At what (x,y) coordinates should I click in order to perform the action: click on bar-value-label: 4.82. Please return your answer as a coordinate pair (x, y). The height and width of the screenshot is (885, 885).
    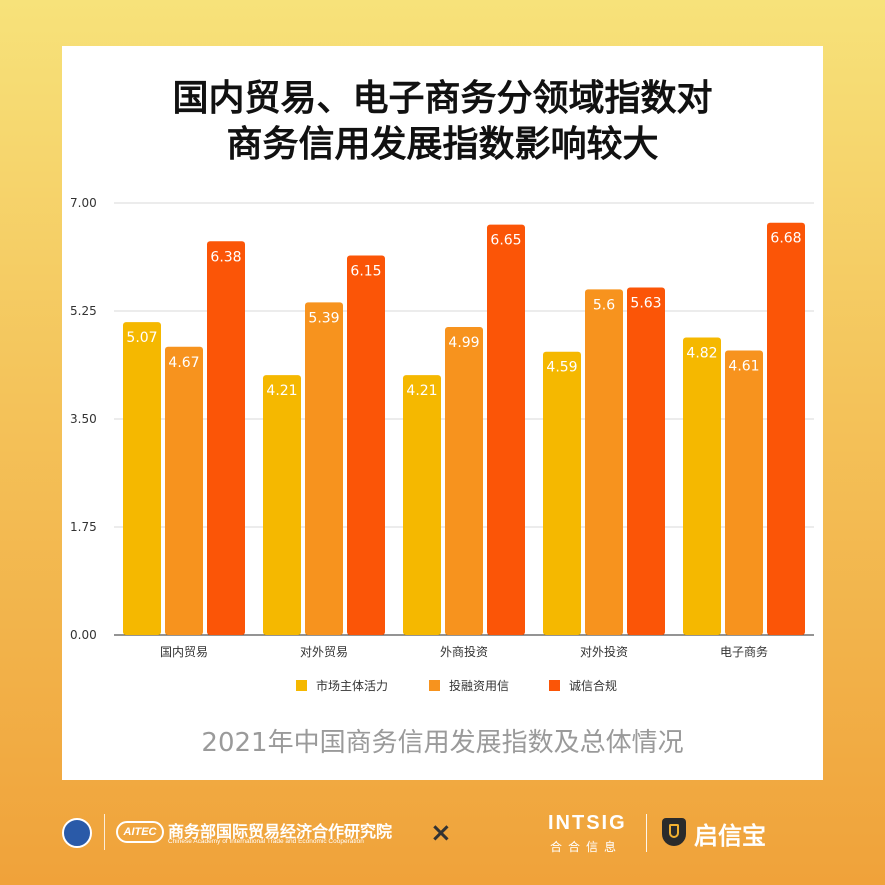
    Looking at the image, I should click on (701, 354).